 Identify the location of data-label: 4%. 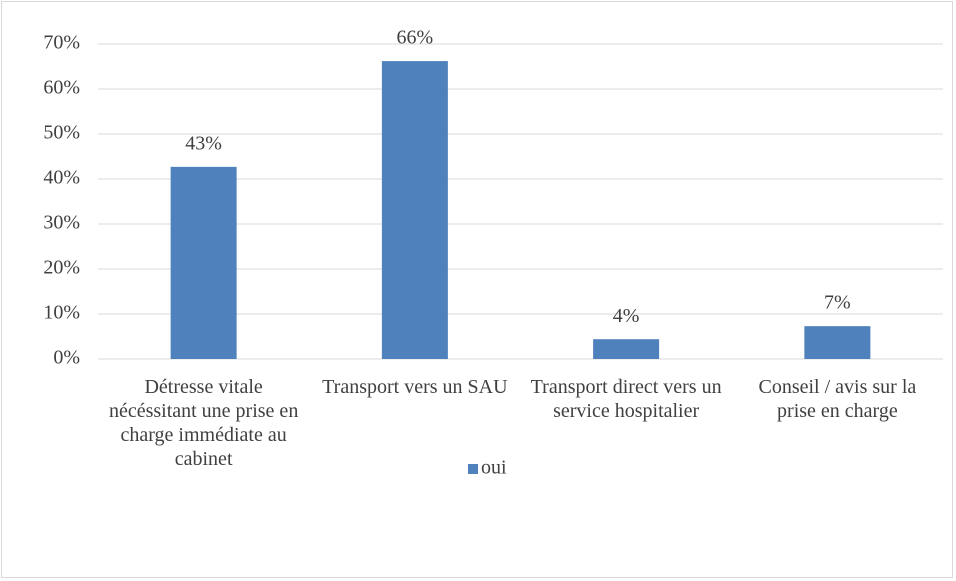
(626, 316).